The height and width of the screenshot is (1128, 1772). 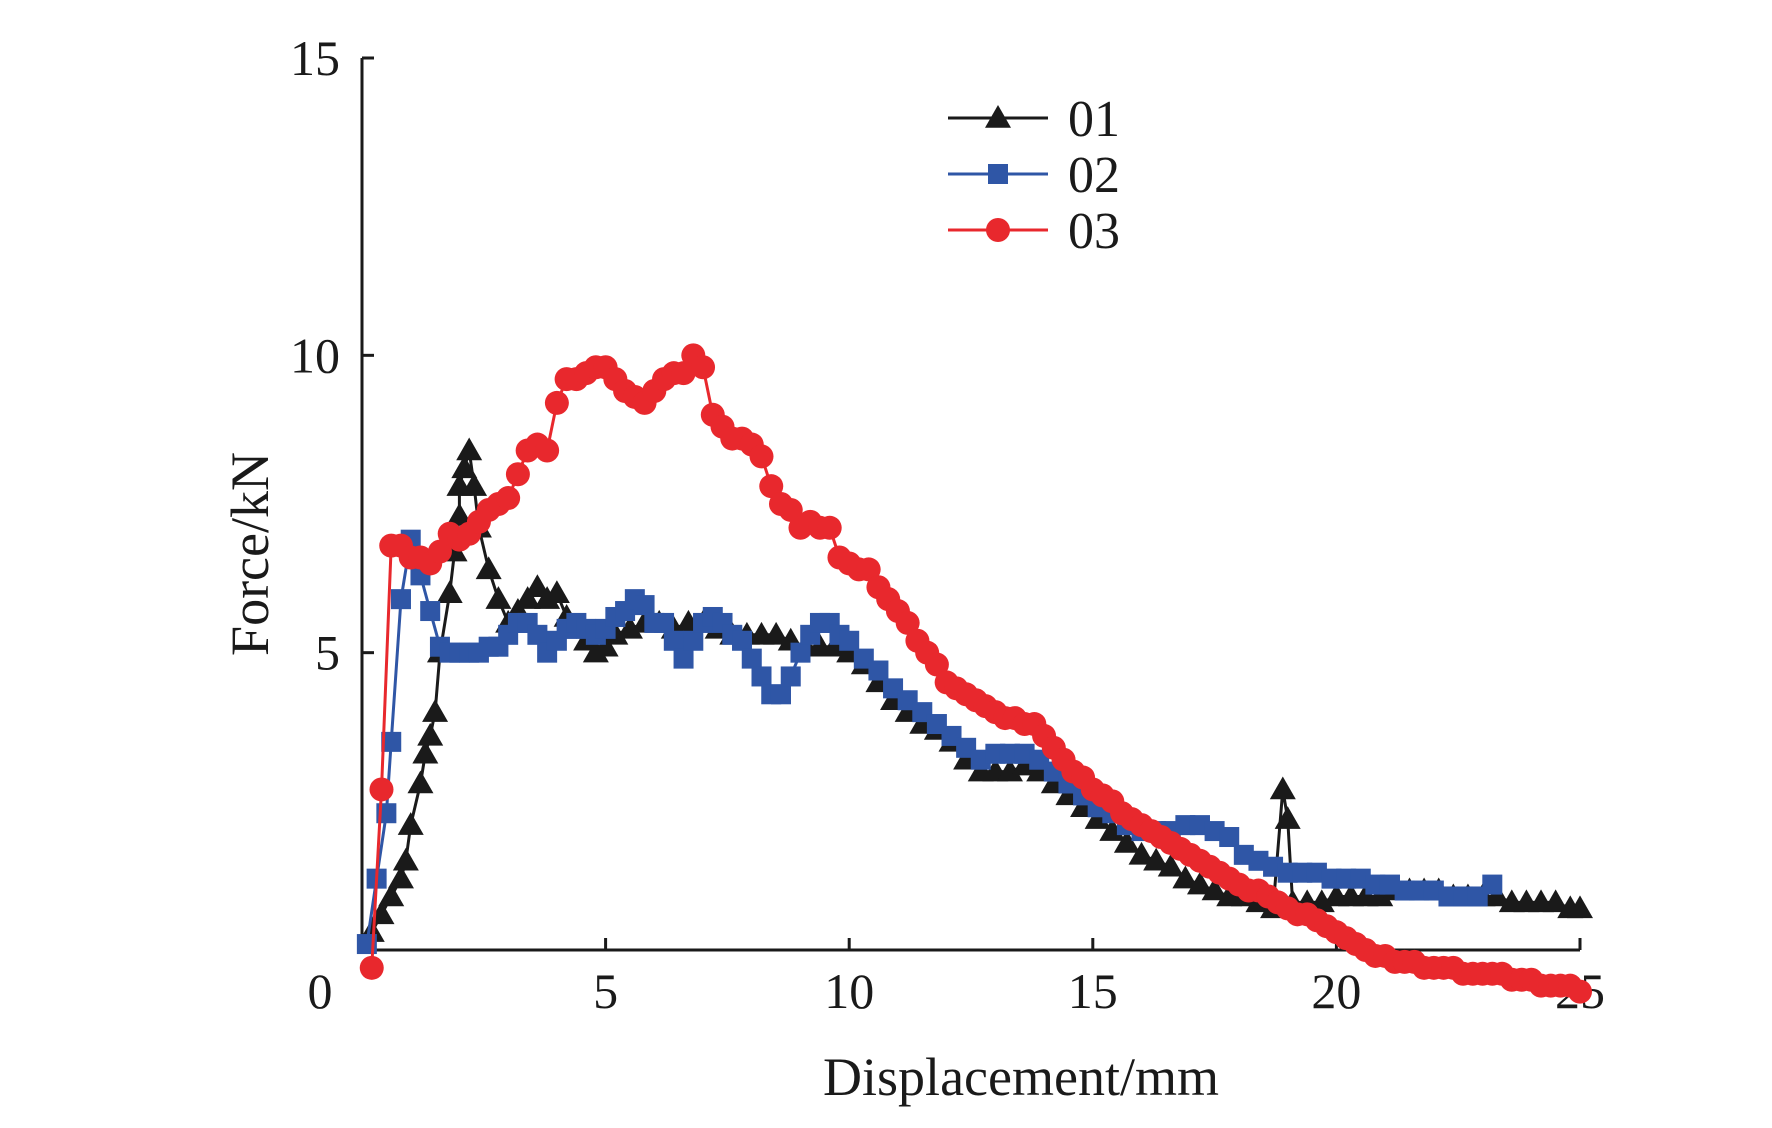 I want to click on x-tick-label: 10, so click(x=849, y=991).